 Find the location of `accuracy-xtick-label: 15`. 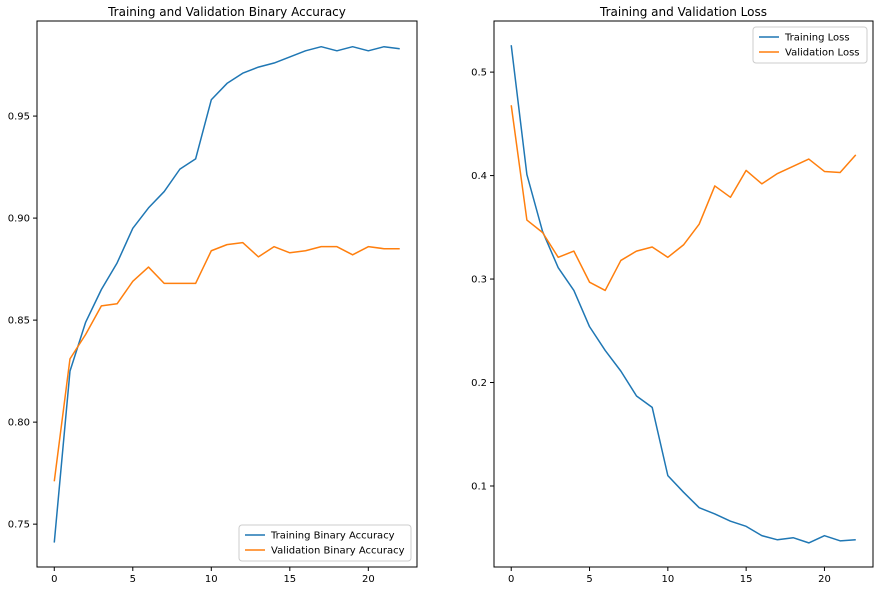

accuracy-xtick-label: 15 is located at coordinates (289, 579).